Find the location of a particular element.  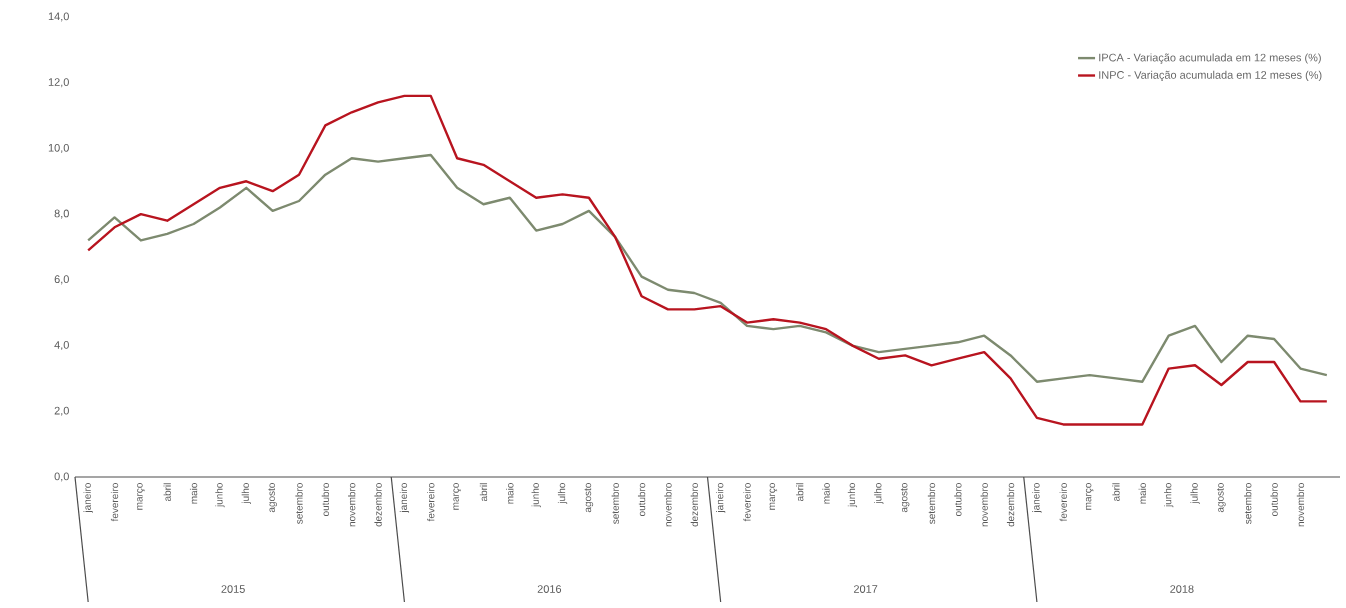

text: 2017 is located at coordinates (865, 589).